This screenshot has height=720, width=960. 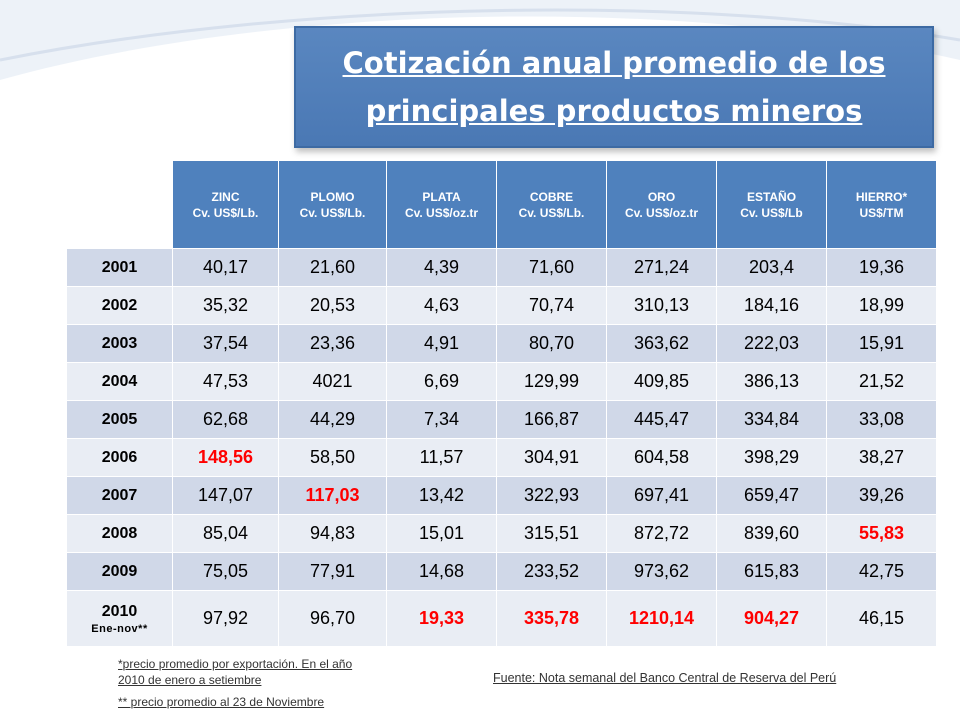 I want to click on value-cell-highlighted: 148,56, so click(x=225, y=457).